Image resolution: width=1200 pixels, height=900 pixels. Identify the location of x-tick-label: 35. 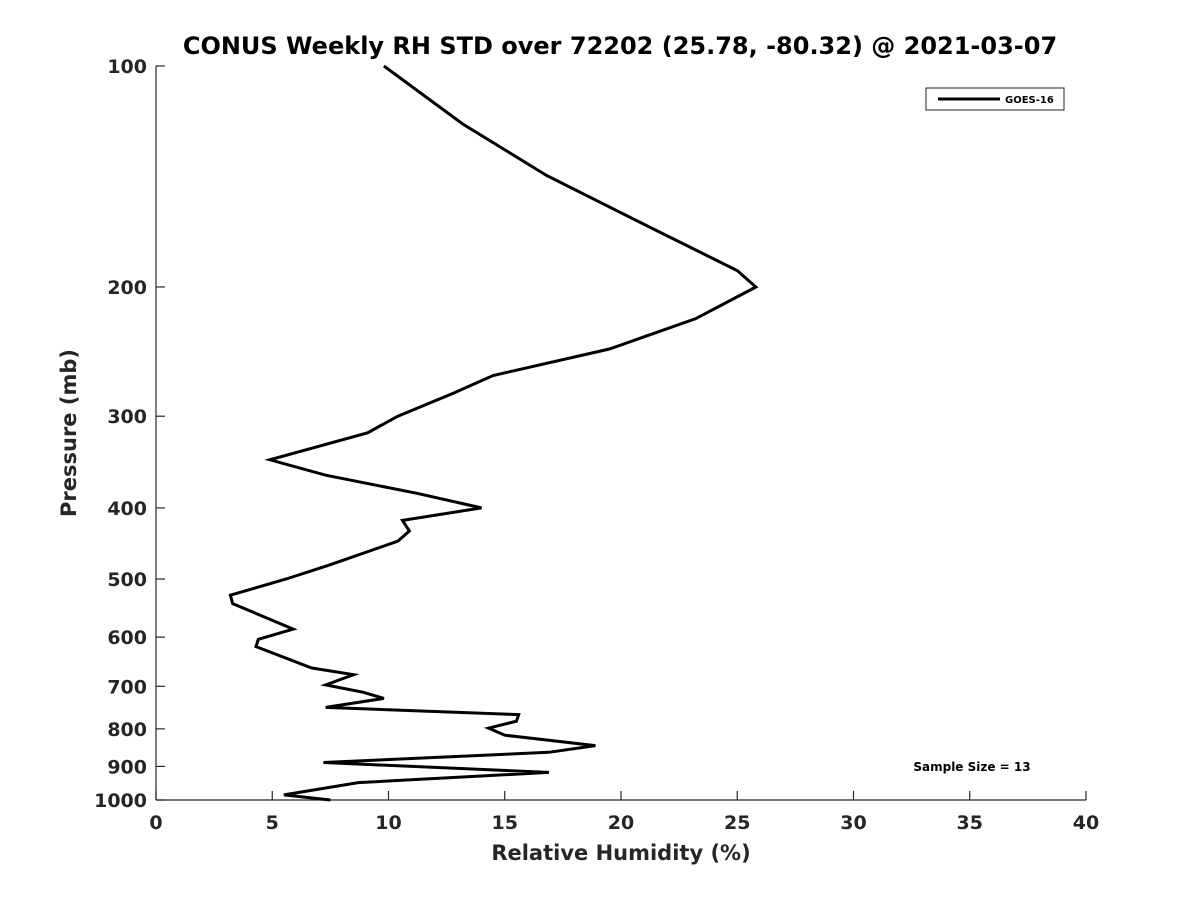
(970, 823).